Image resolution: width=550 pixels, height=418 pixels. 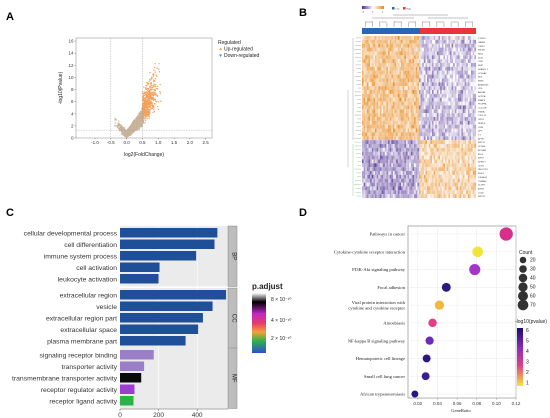 I want to click on heatmap-gene-label: TIMP3, so click(x=481, y=47).